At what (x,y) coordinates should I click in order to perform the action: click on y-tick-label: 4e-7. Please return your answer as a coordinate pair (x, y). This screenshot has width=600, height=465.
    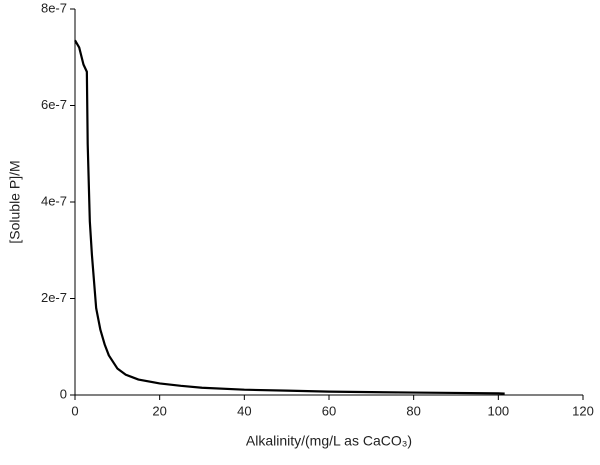
    Looking at the image, I should click on (54, 200).